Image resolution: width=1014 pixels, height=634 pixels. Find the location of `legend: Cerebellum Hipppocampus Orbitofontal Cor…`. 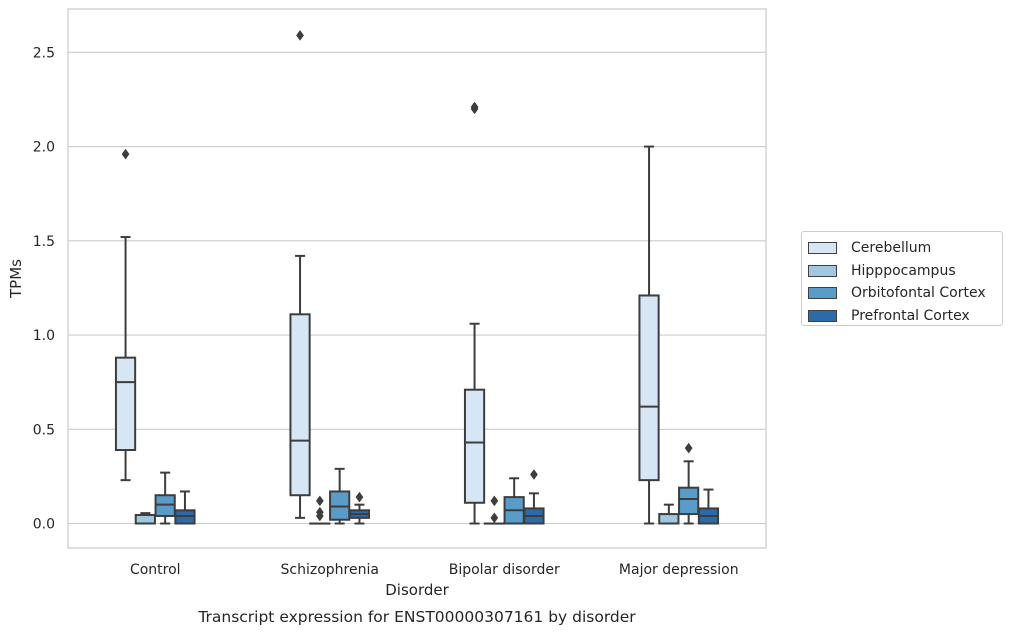

legend: Cerebellum Hipppocampus Orbitofontal Cor… is located at coordinates (902, 278).